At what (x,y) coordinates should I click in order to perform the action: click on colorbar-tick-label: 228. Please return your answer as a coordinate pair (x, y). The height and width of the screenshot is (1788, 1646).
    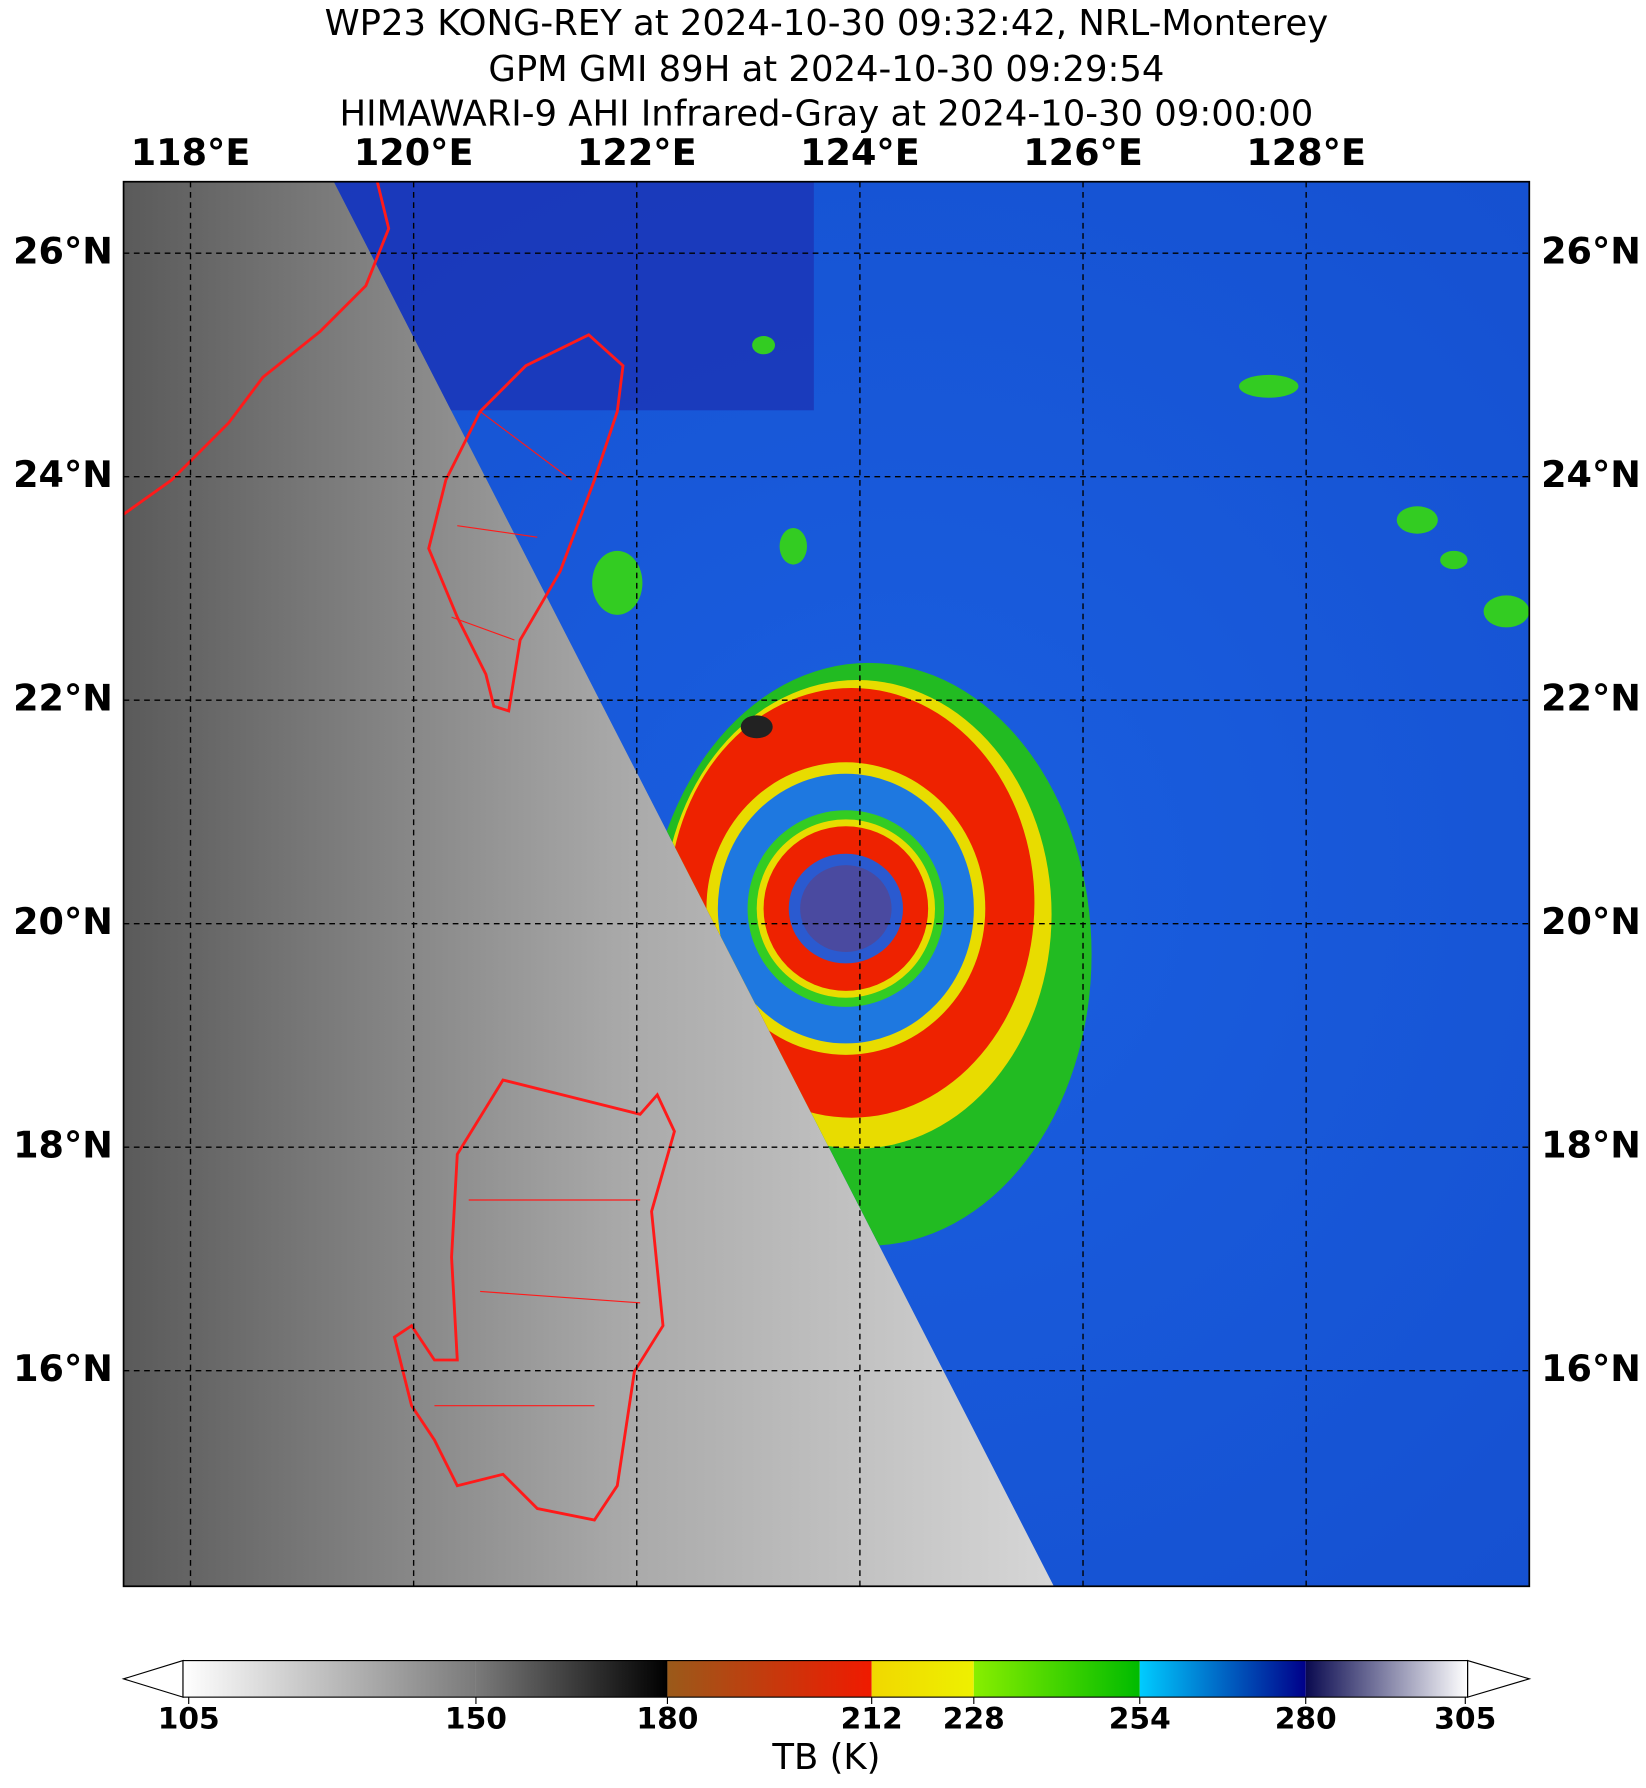
    Looking at the image, I should click on (974, 1719).